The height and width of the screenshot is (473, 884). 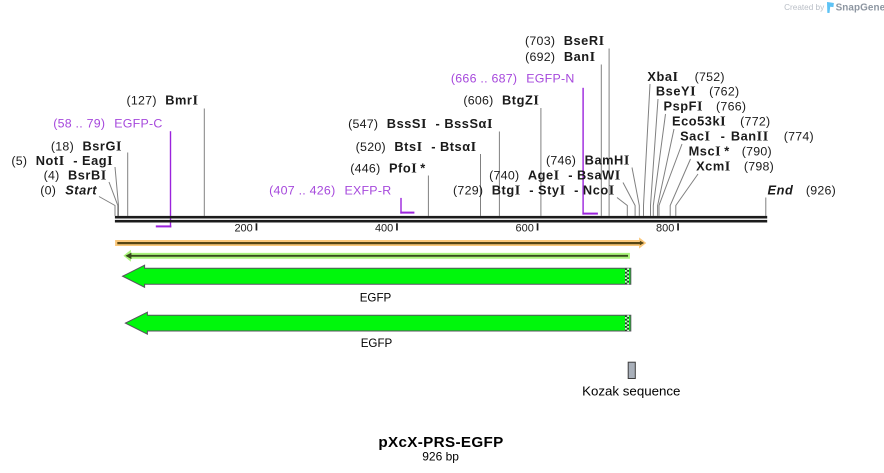 I want to click on svg-text:BseYI(762): BseYI (762), so click(x=697, y=91).